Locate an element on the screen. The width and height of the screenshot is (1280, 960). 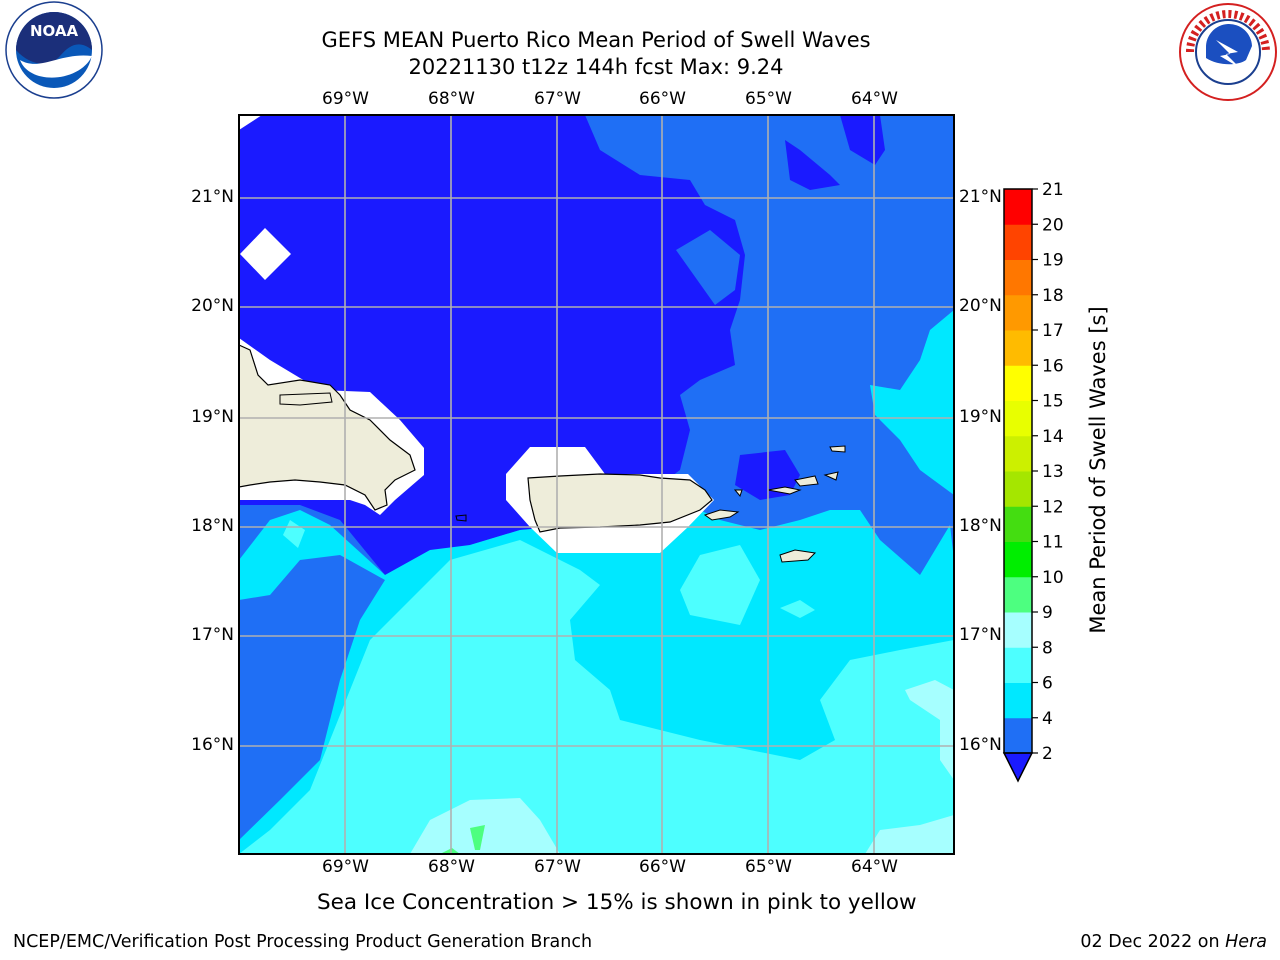
lon-label-top: 68°W is located at coordinates (451, 99).